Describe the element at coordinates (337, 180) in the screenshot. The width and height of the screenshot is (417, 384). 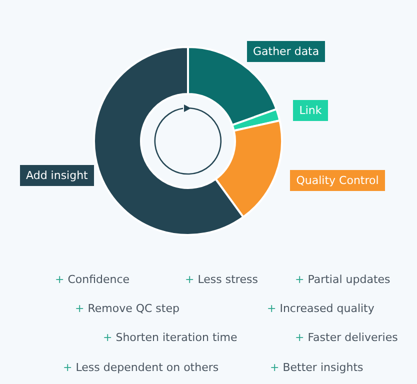
I see `slice-label: Quality Control` at that location.